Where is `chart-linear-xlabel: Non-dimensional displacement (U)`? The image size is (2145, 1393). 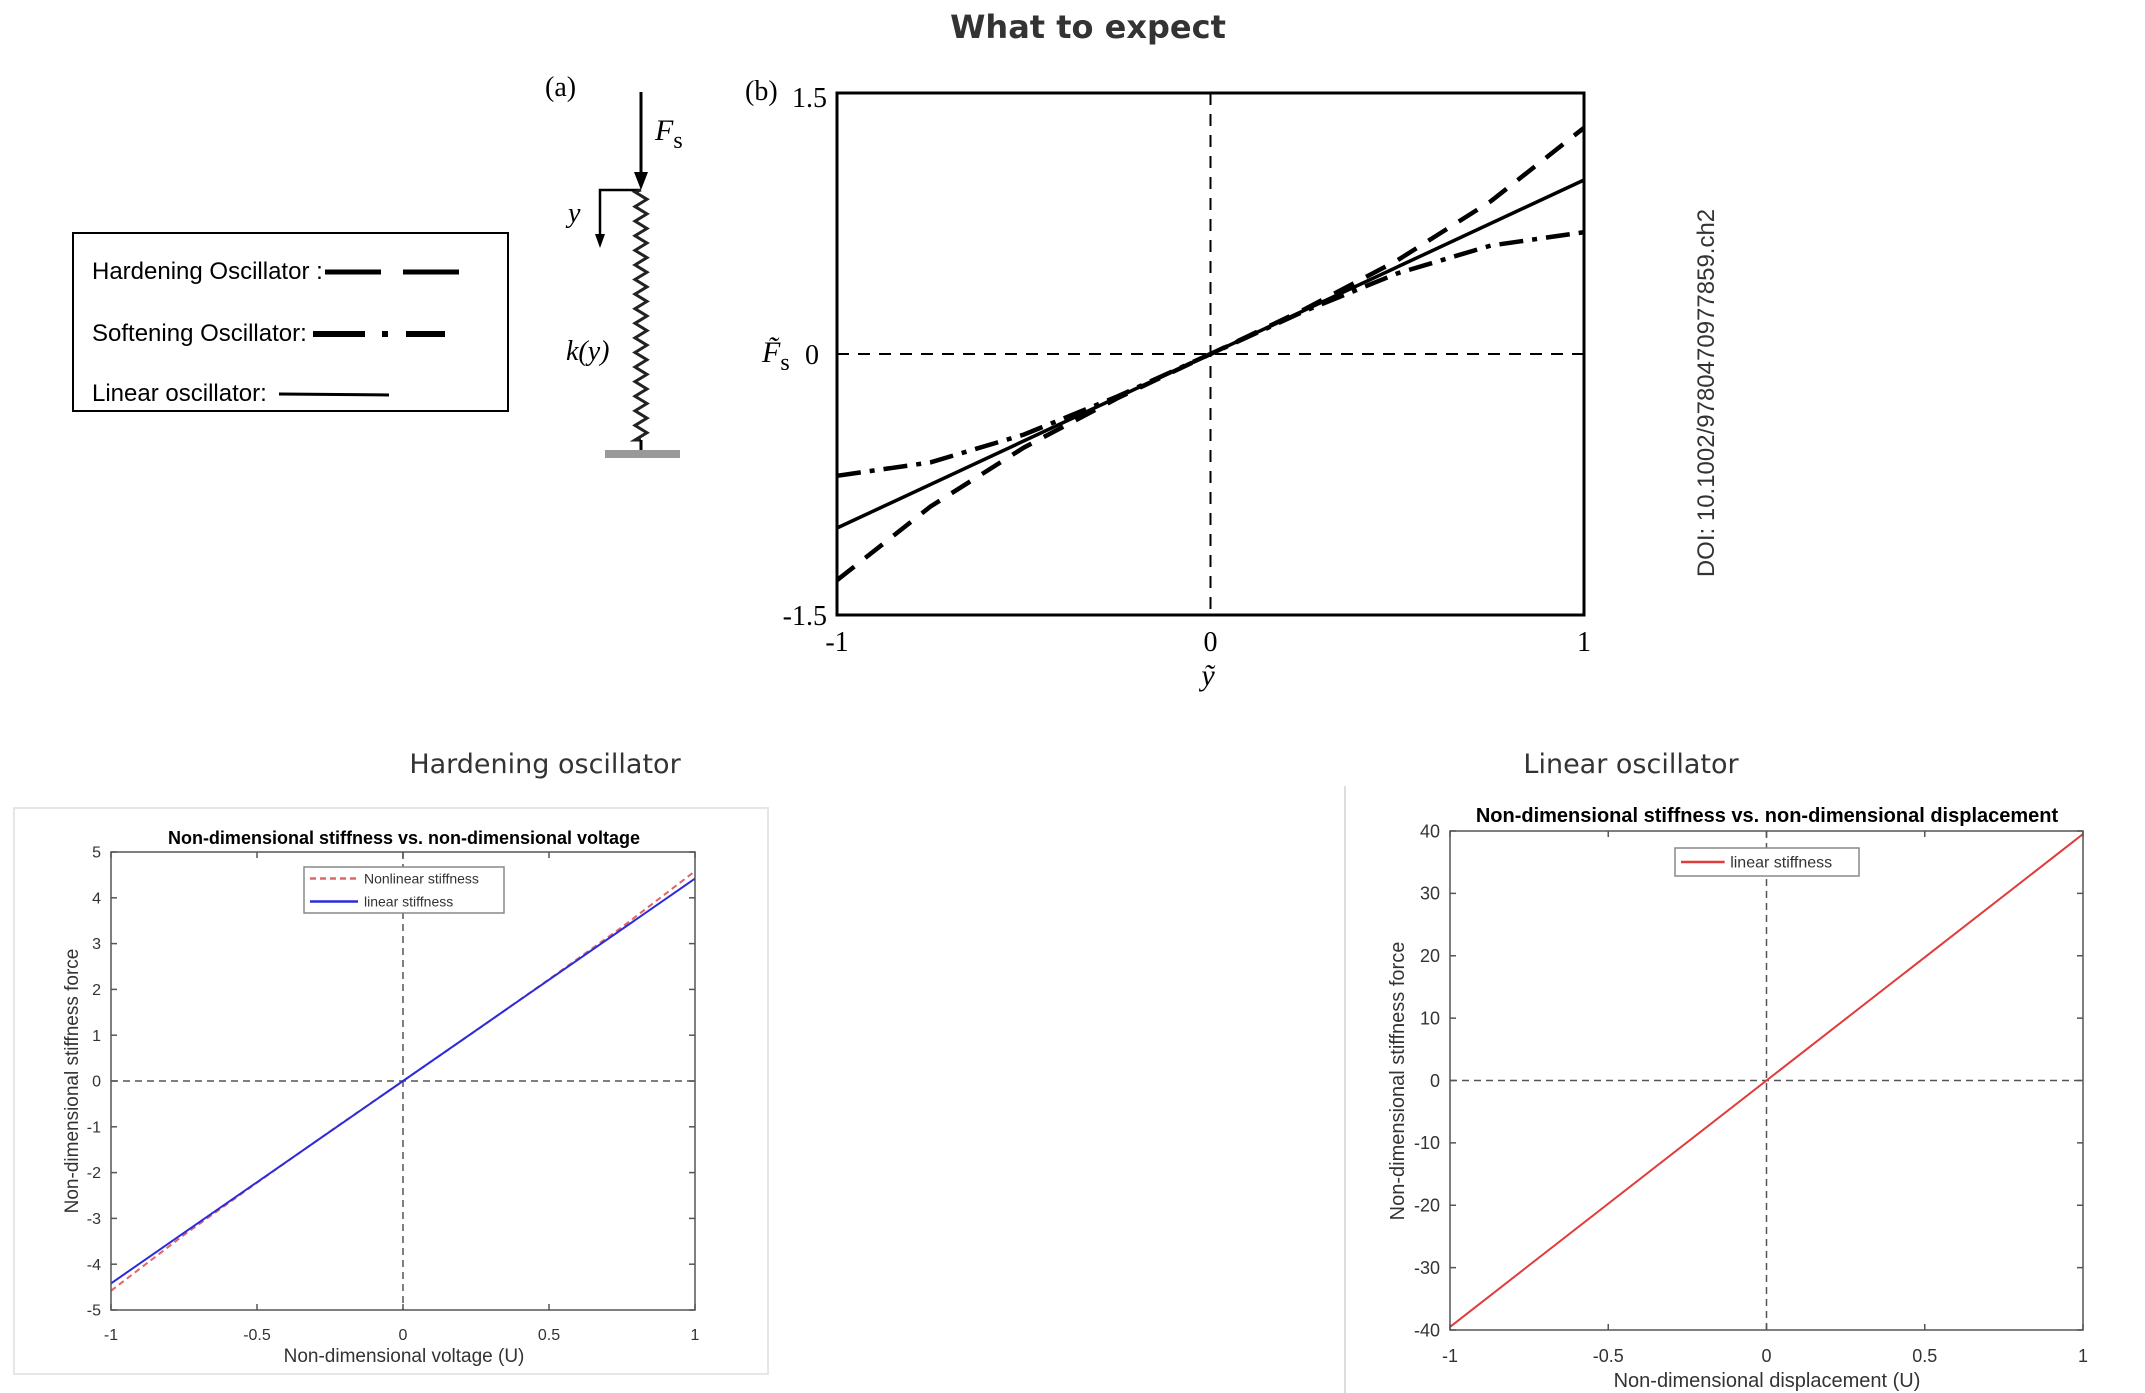
chart-linear-xlabel: Non-dimensional displacement (U) is located at coordinates (1767, 1381).